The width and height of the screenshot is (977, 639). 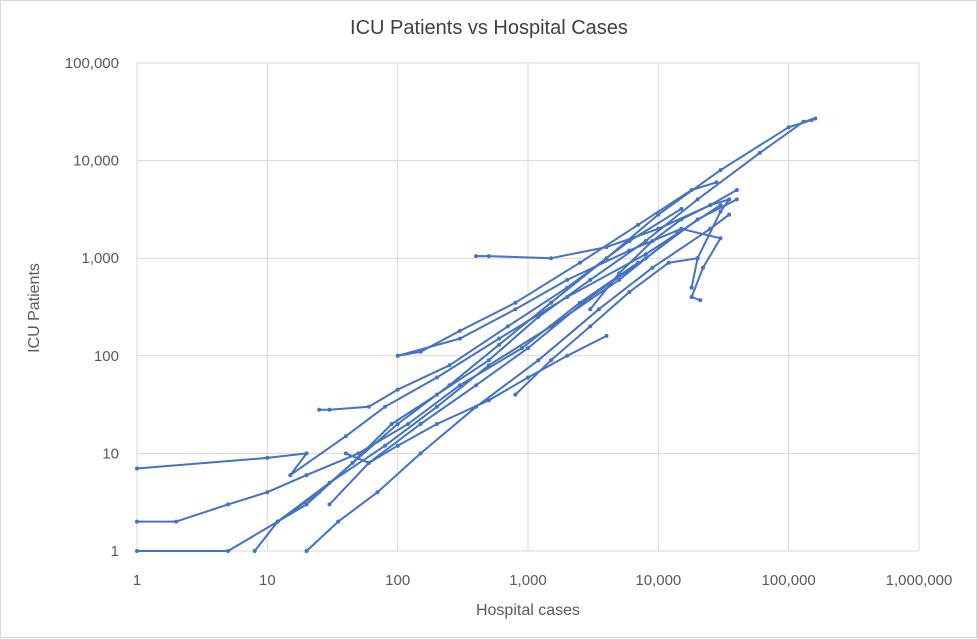 I want to click on series-country-l, so click(x=606, y=326).